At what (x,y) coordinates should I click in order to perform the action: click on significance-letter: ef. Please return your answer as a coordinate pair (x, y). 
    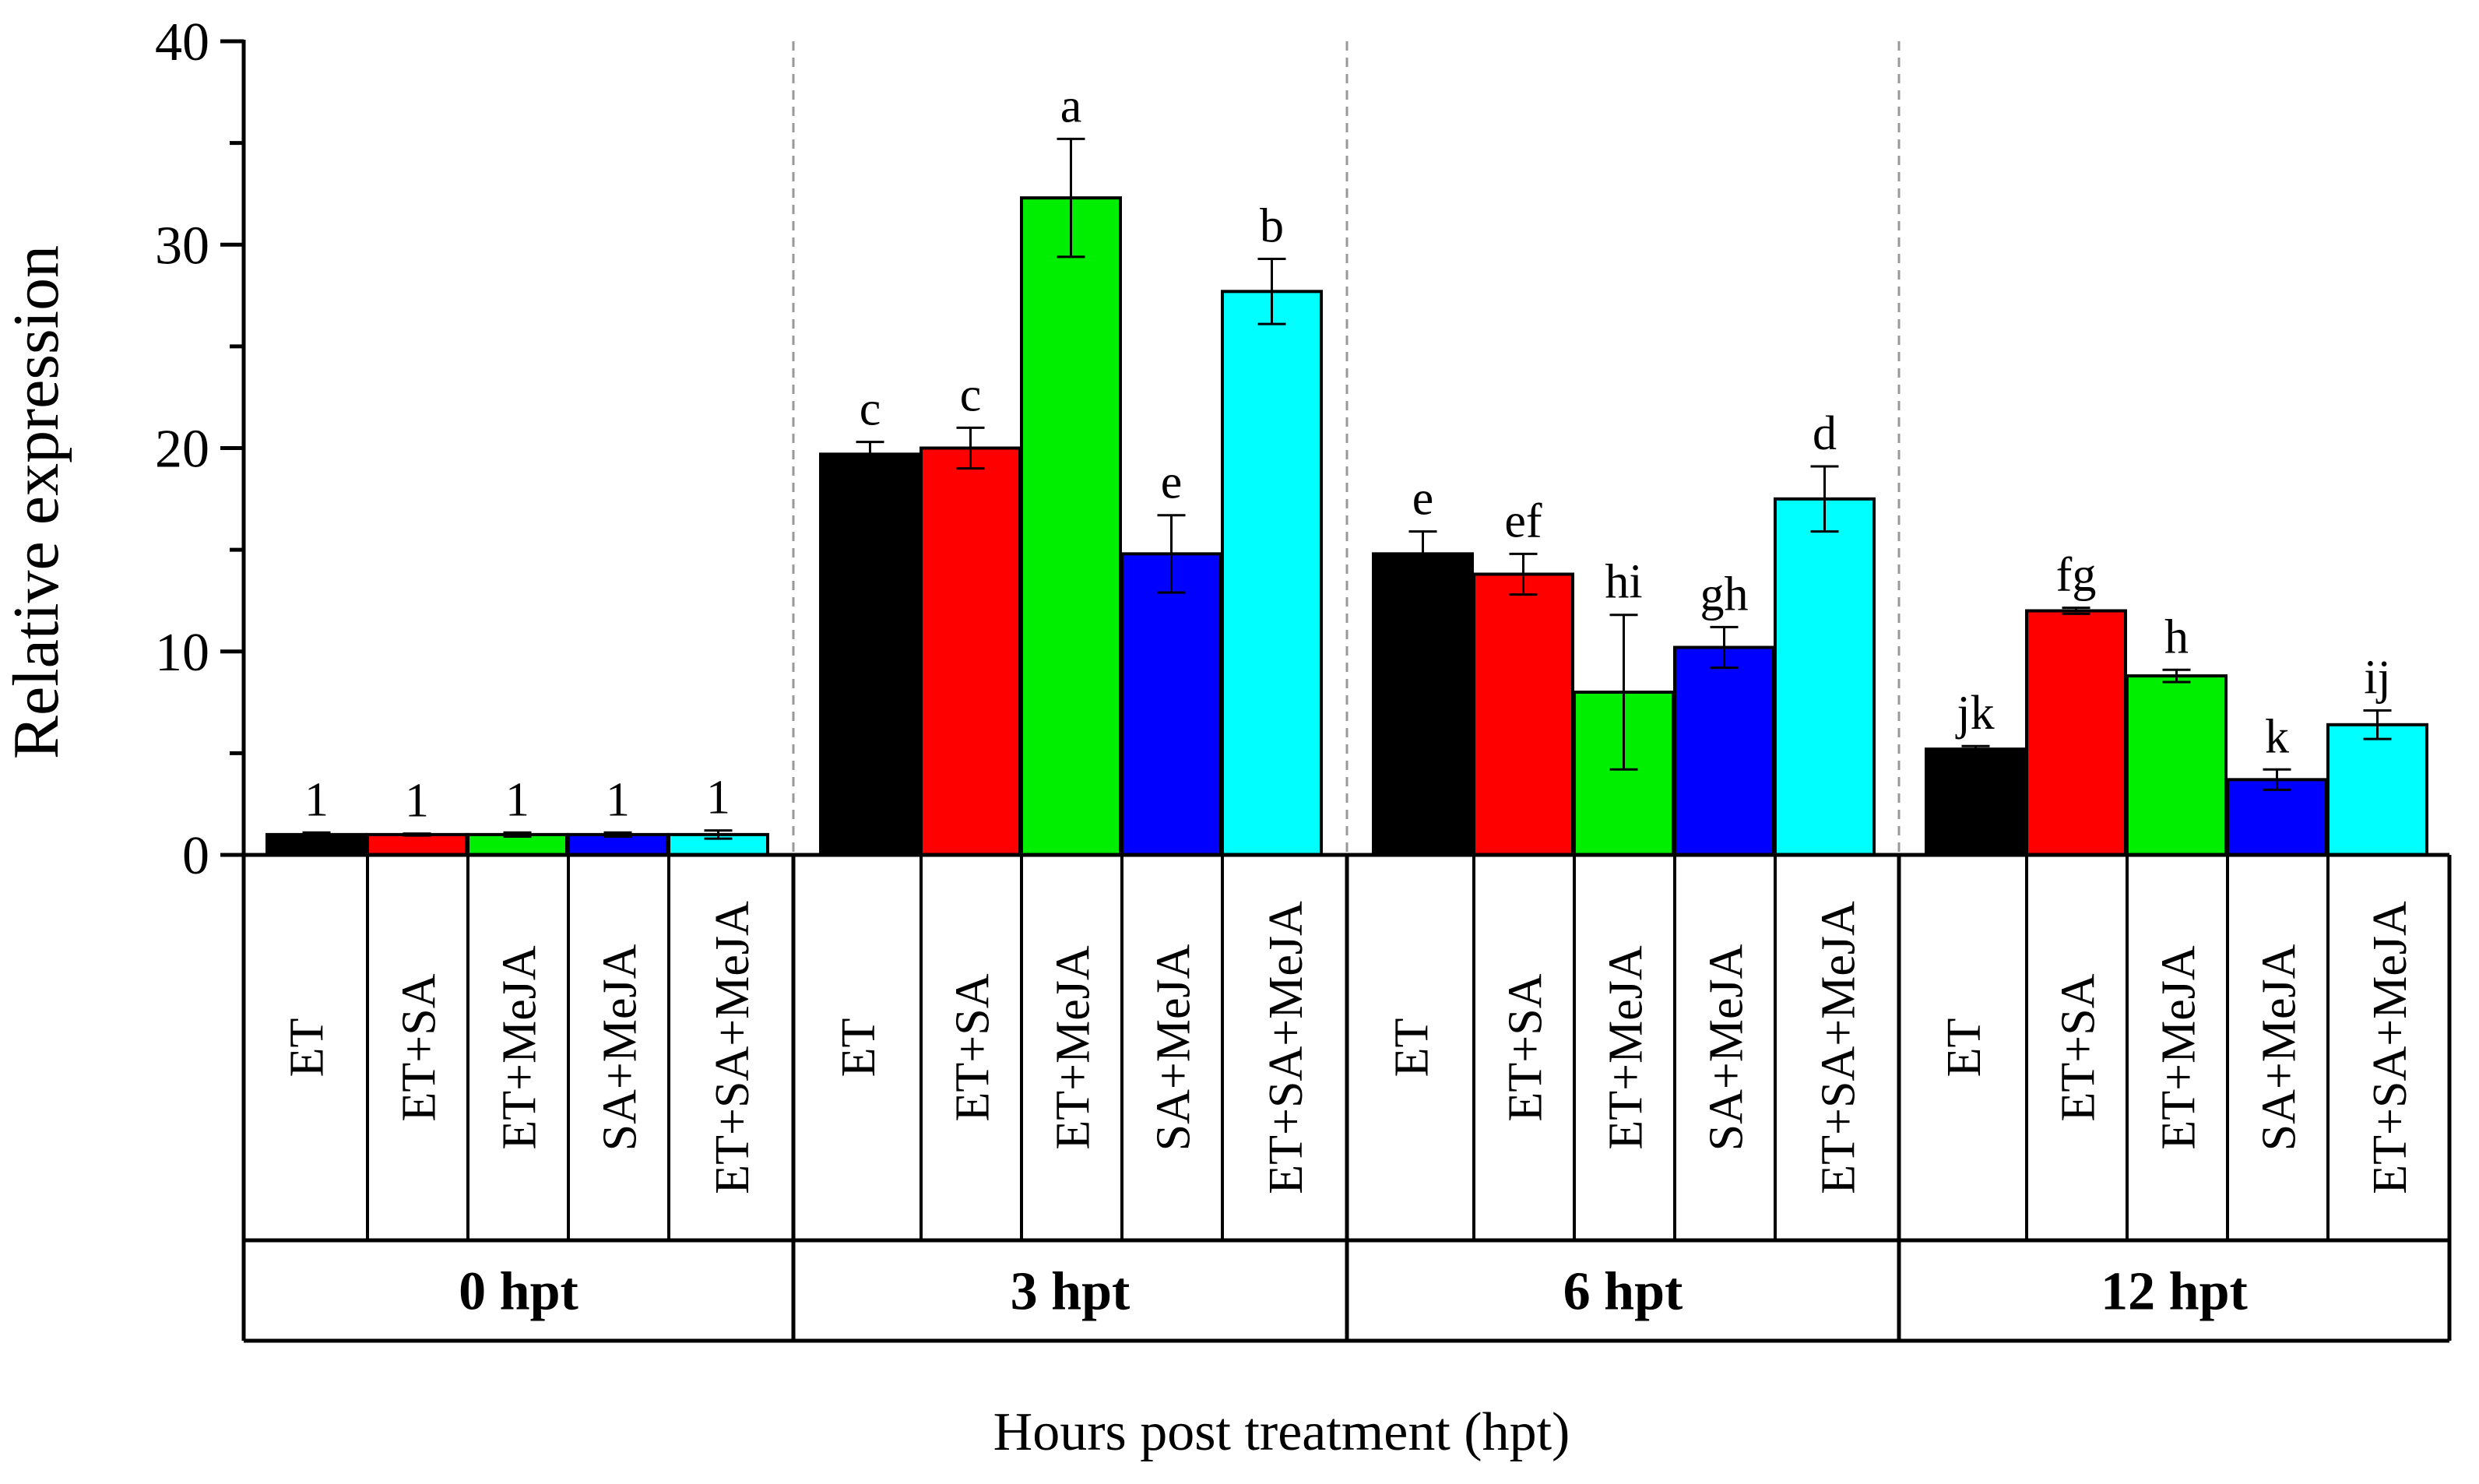
    Looking at the image, I should click on (1523, 520).